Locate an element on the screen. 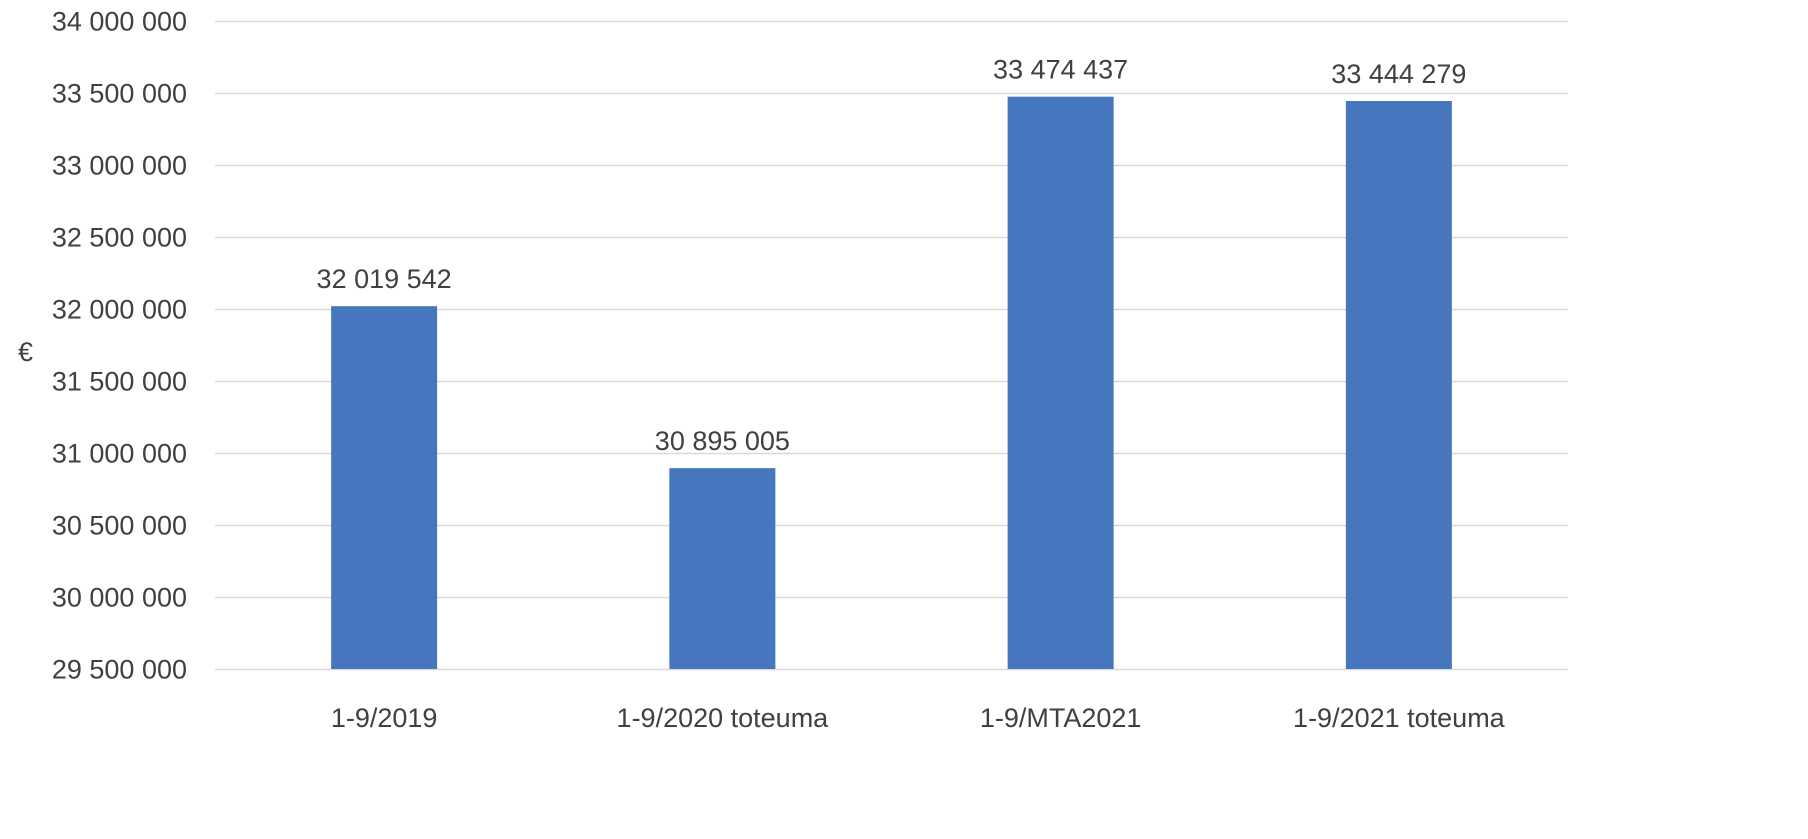 The image size is (1808, 839). data-label: 30 895 005 is located at coordinates (722, 441).